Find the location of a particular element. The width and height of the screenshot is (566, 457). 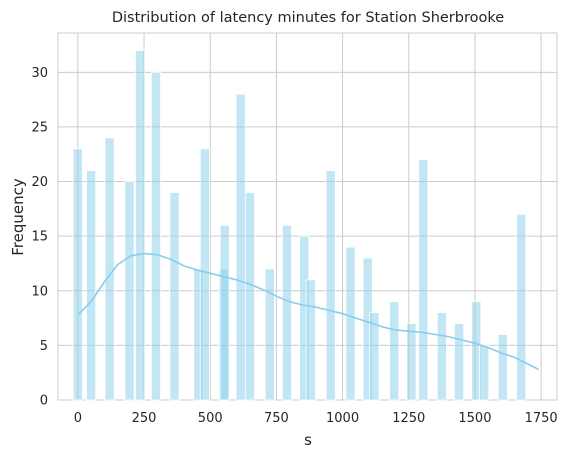

y-tick-label: 20 is located at coordinates (39, 182).